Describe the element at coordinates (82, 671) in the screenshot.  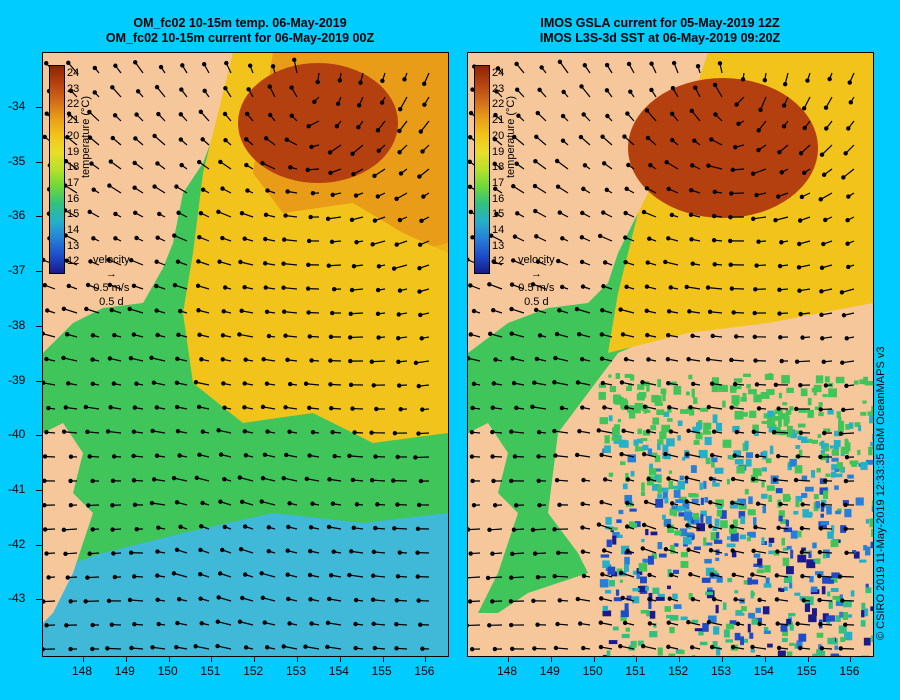
I see `x-tick-label: 148` at that location.